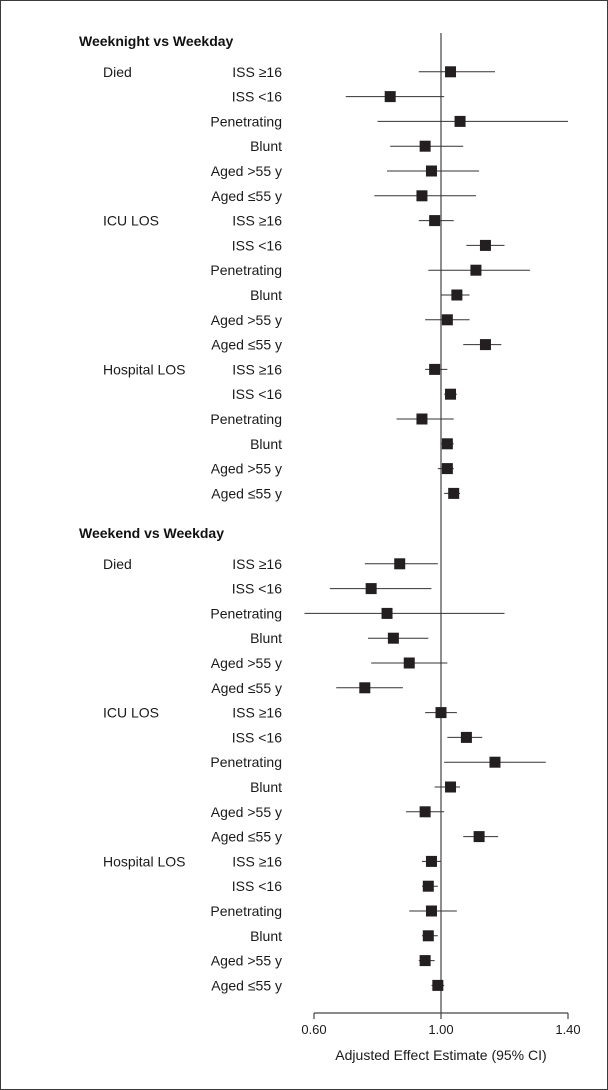 The image size is (608, 1090). I want to click on x-tick-label: 1.00, so click(440, 1029).